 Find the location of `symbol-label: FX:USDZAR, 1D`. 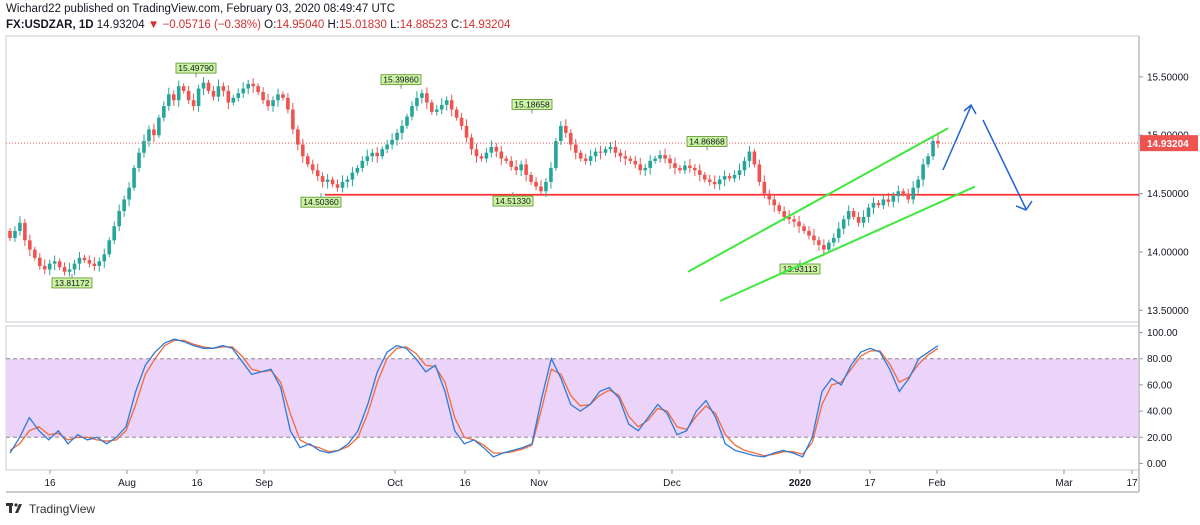

symbol-label: FX:USDZAR, 1D is located at coordinates (50, 25).